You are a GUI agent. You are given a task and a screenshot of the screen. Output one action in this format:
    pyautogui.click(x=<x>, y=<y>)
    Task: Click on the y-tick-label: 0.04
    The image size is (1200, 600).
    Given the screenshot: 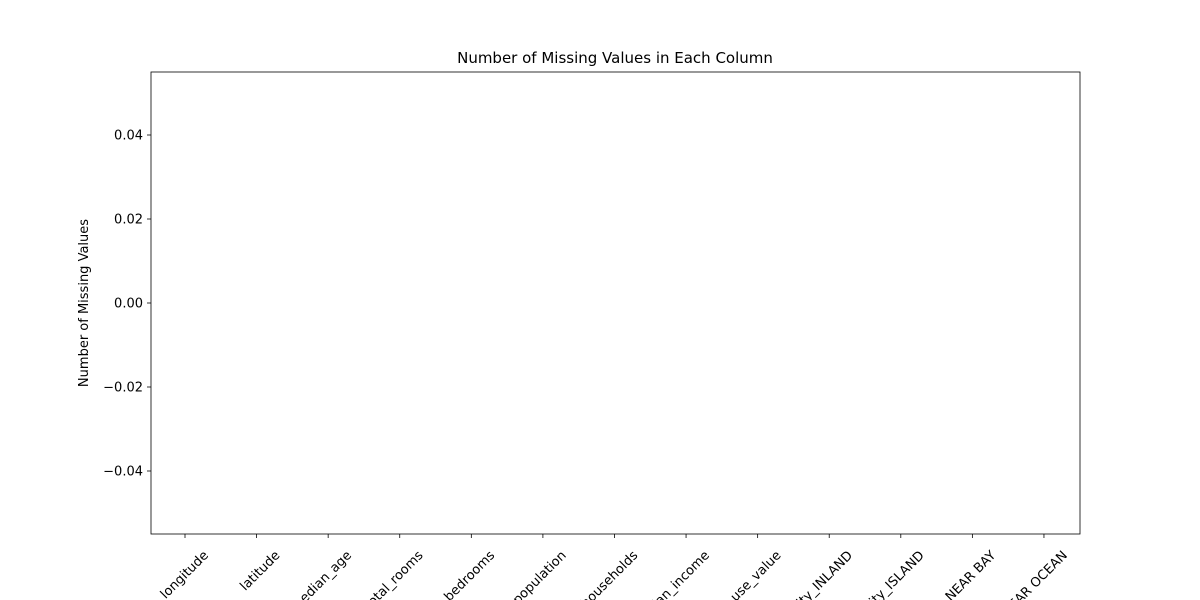 What is the action you would take?
    pyautogui.click(x=128, y=136)
    